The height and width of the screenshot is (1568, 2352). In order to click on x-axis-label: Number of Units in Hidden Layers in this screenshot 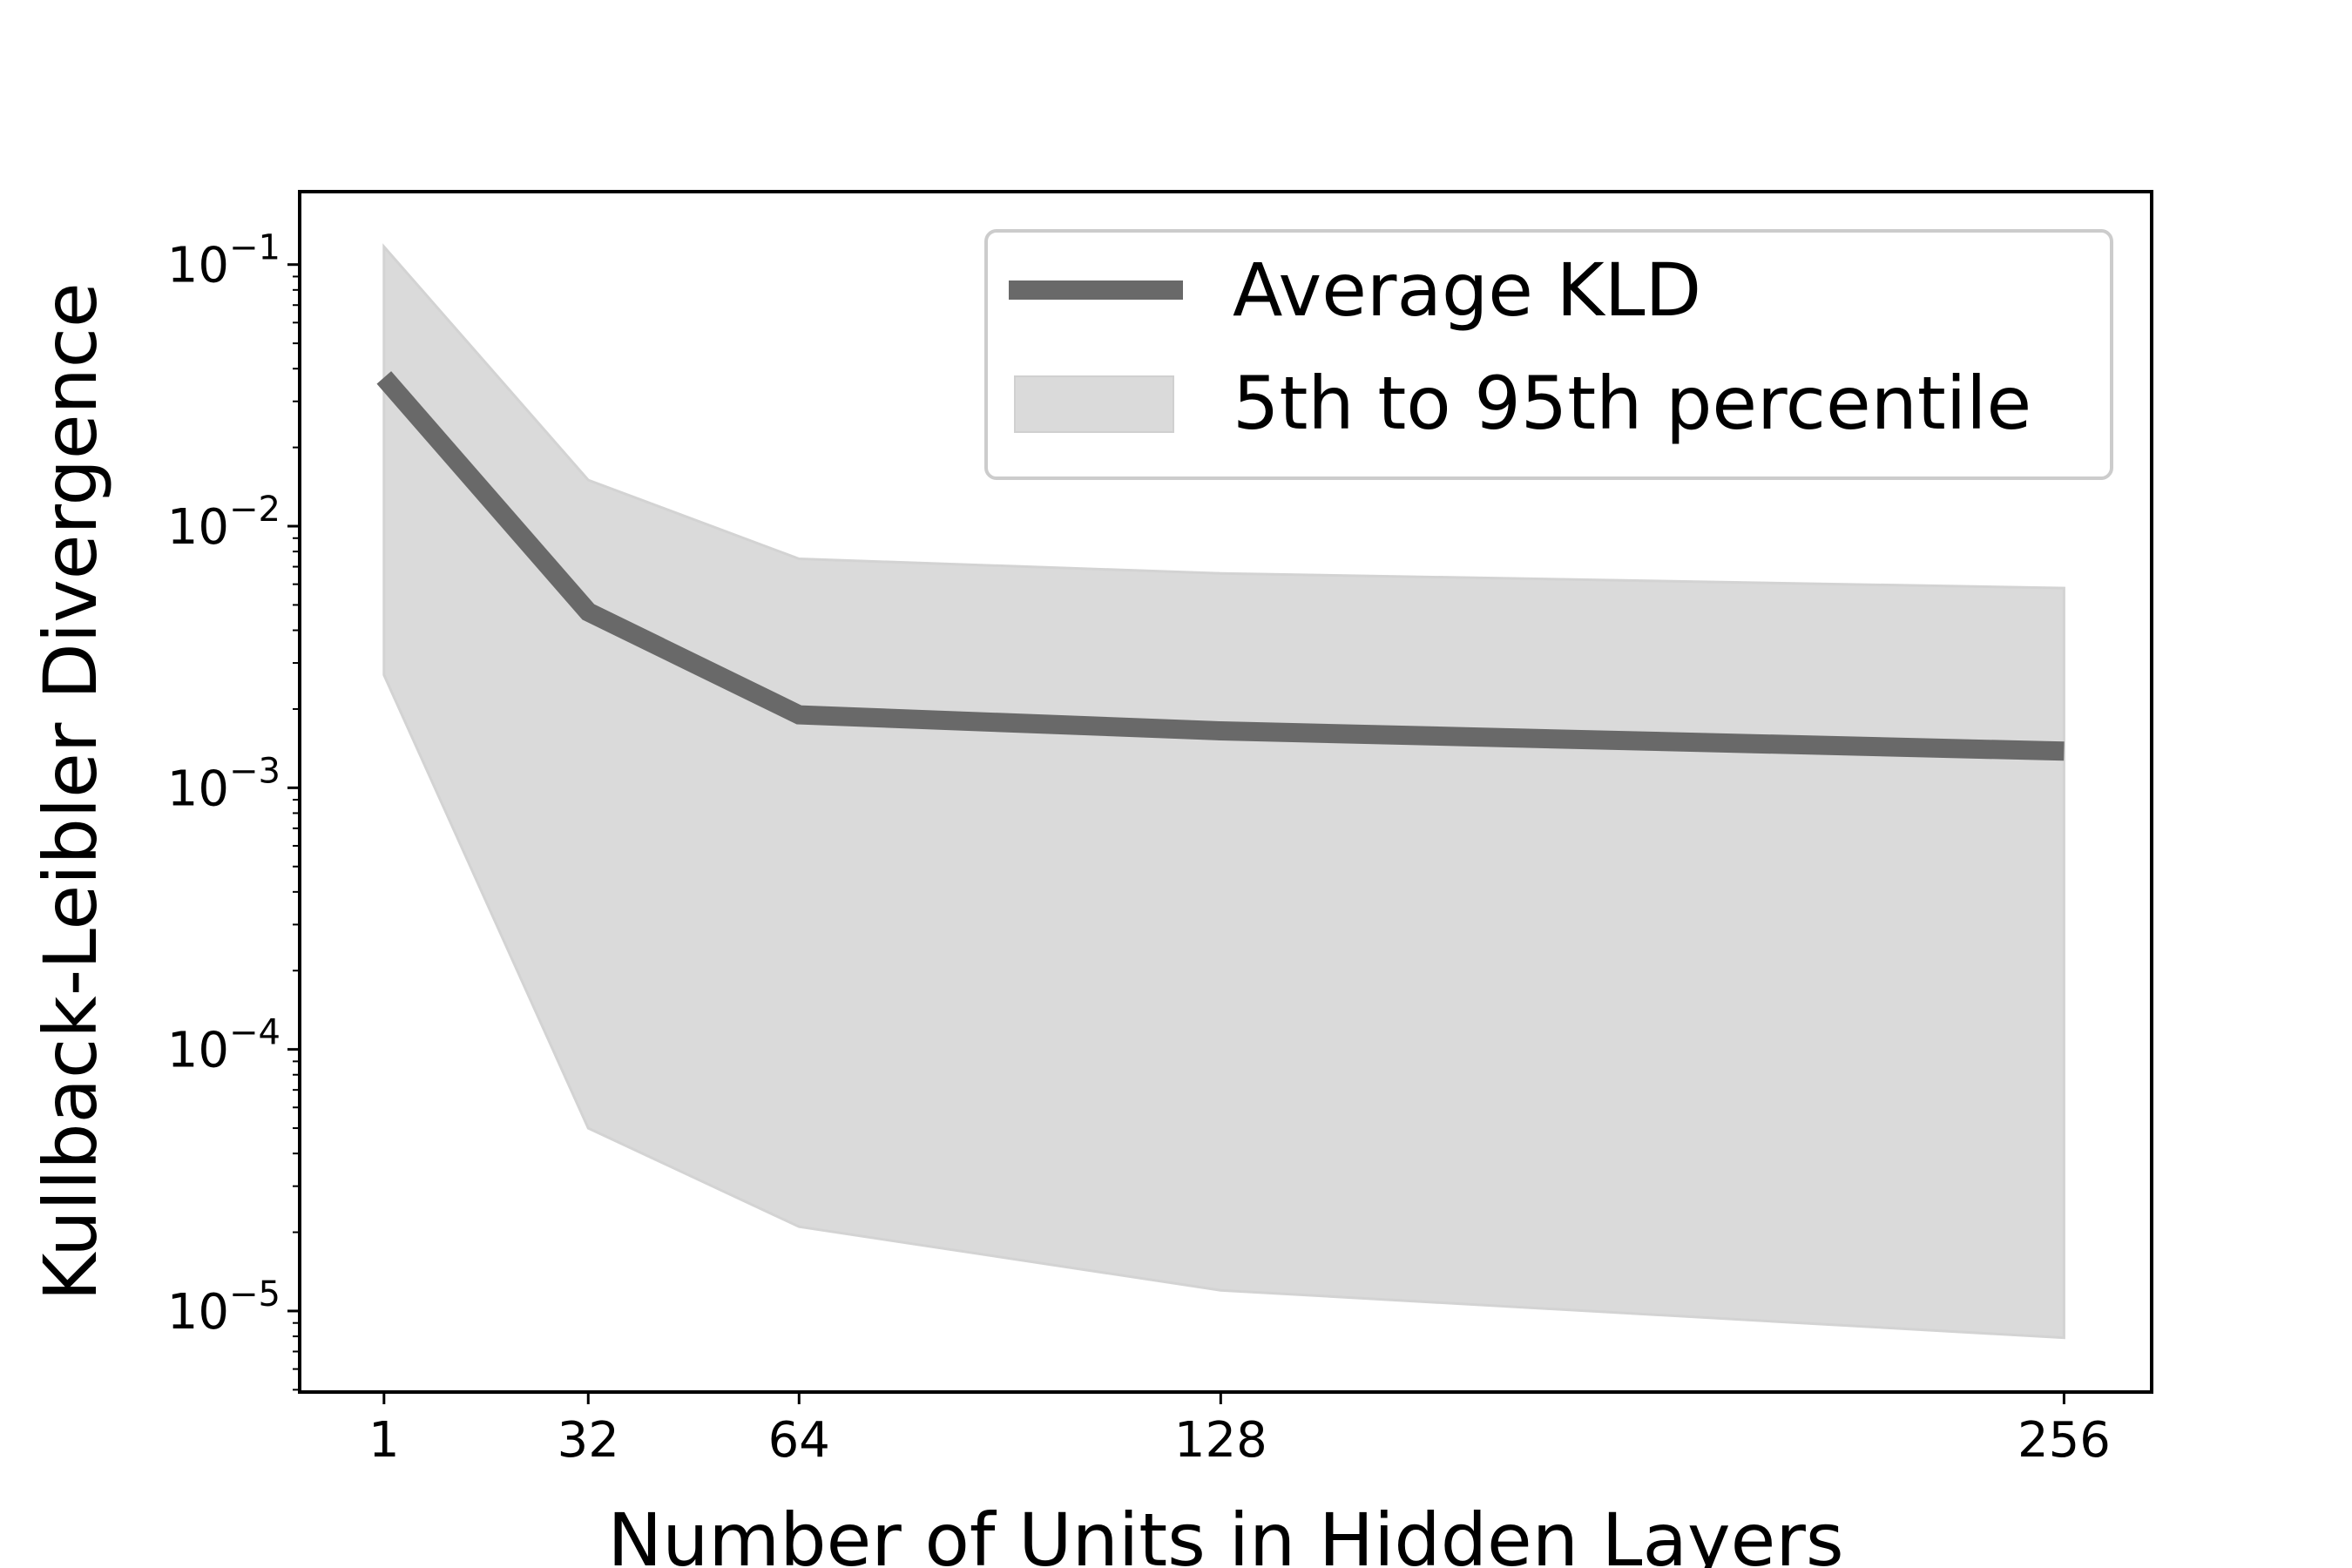, I will do `click(1225, 1532)`.